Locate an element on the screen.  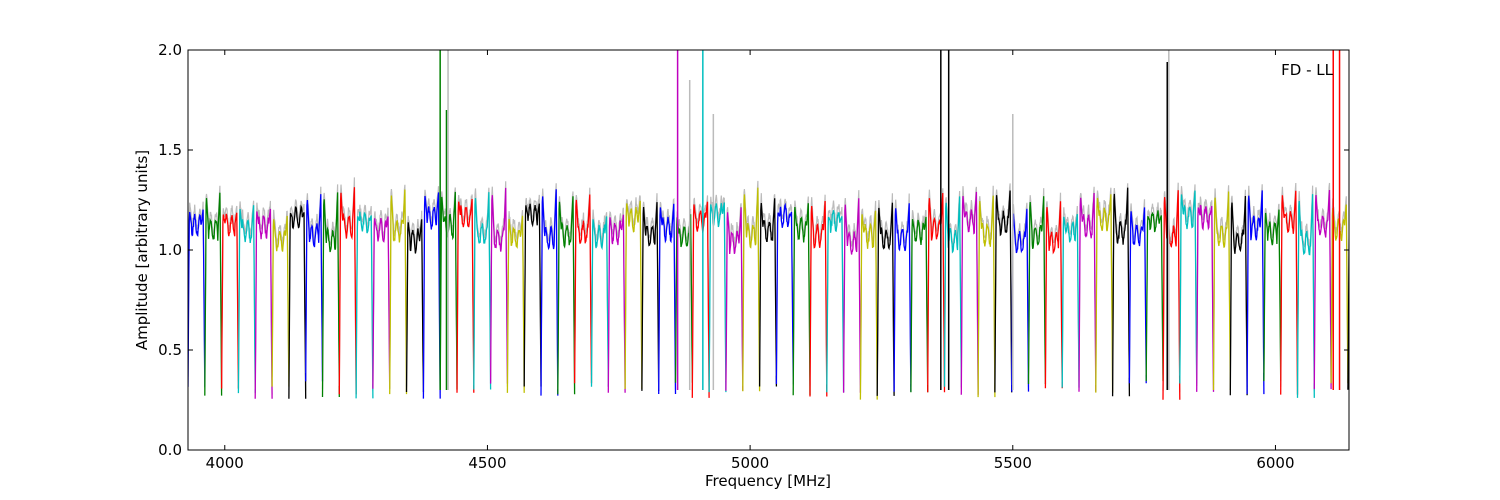
y-tick-label: 2.0 is located at coordinates (170, 50).